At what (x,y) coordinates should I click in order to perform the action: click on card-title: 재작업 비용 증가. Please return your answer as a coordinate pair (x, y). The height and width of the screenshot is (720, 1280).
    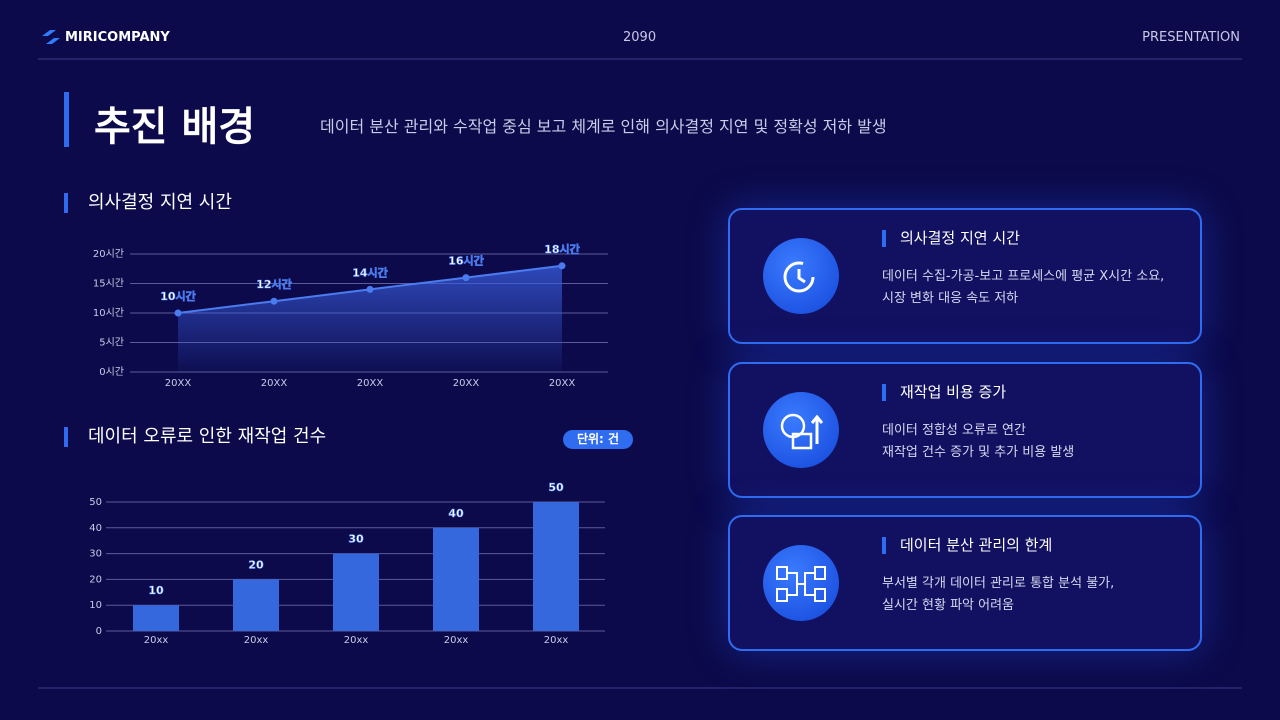
    Looking at the image, I should click on (944, 392).